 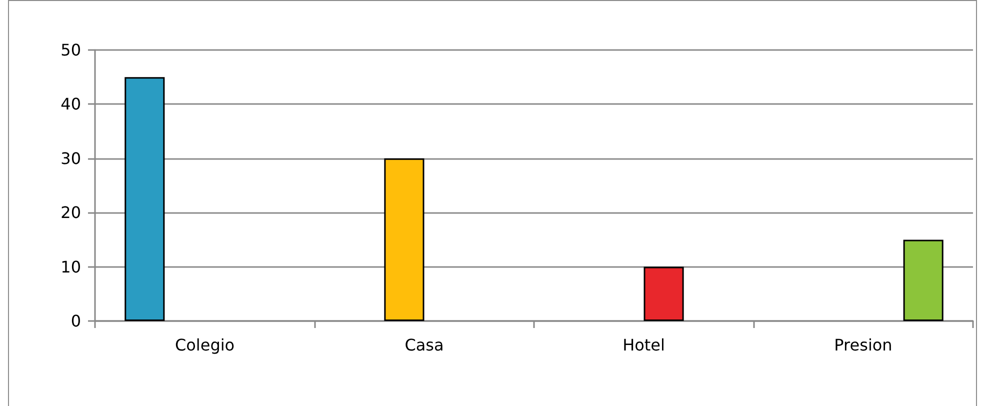 What do you see at coordinates (70, 266) in the screenshot?
I see `y-tick-label: 10` at bounding box center [70, 266].